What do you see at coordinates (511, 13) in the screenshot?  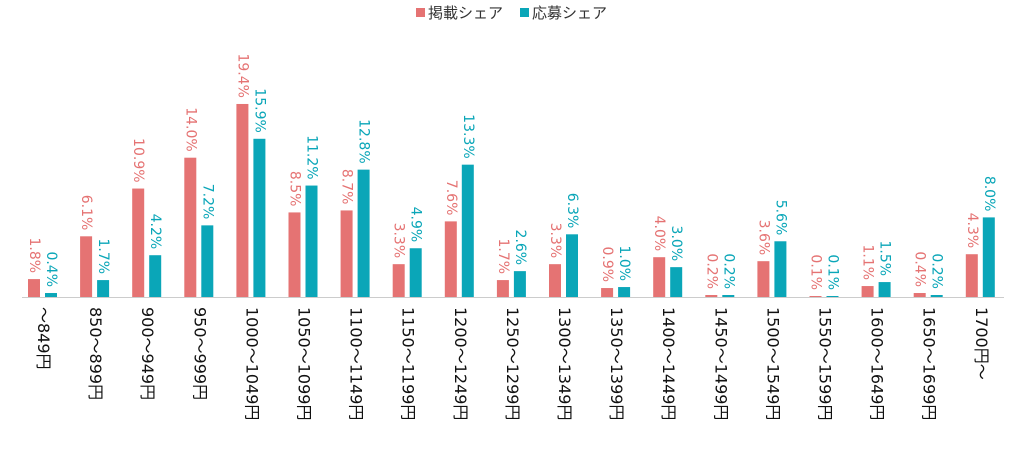 I see `legend: 掲載シェア 応募シェア` at bounding box center [511, 13].